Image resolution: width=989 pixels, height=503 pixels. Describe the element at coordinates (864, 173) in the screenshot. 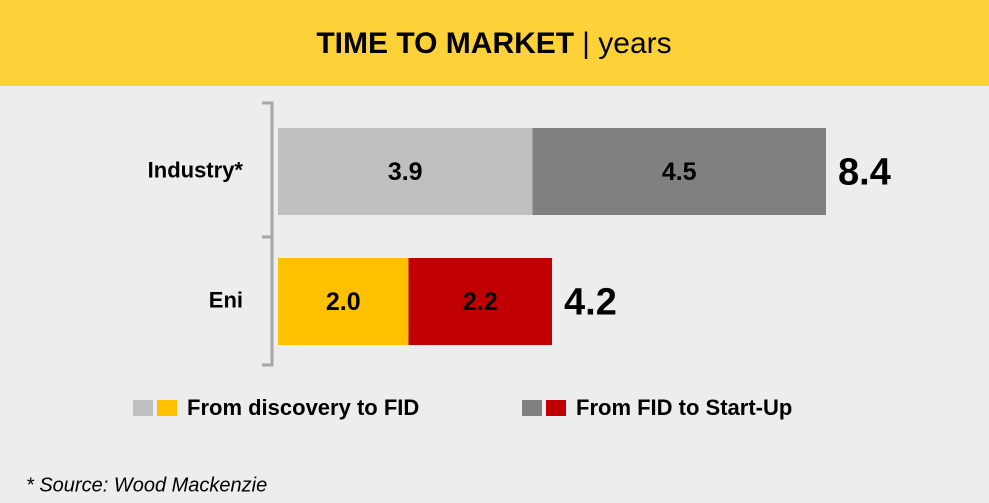

I see `total-label: 8.4` at that location.